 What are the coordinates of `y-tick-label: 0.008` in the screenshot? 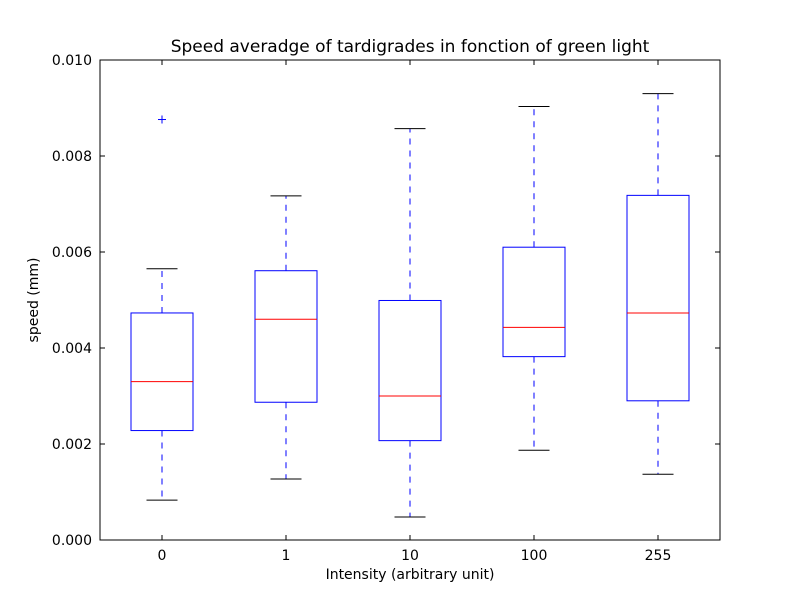 It's located at (72, 157).